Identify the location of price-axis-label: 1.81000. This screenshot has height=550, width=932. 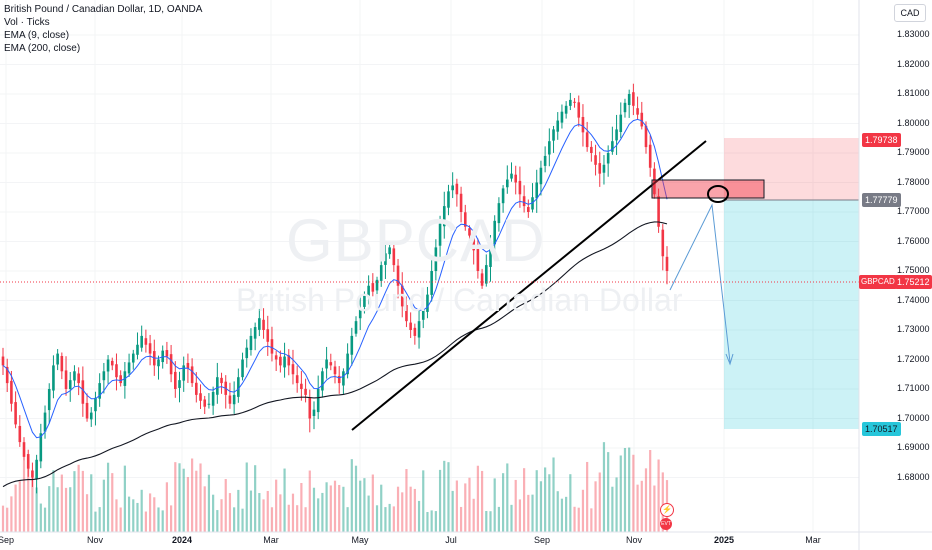
(913, 93).